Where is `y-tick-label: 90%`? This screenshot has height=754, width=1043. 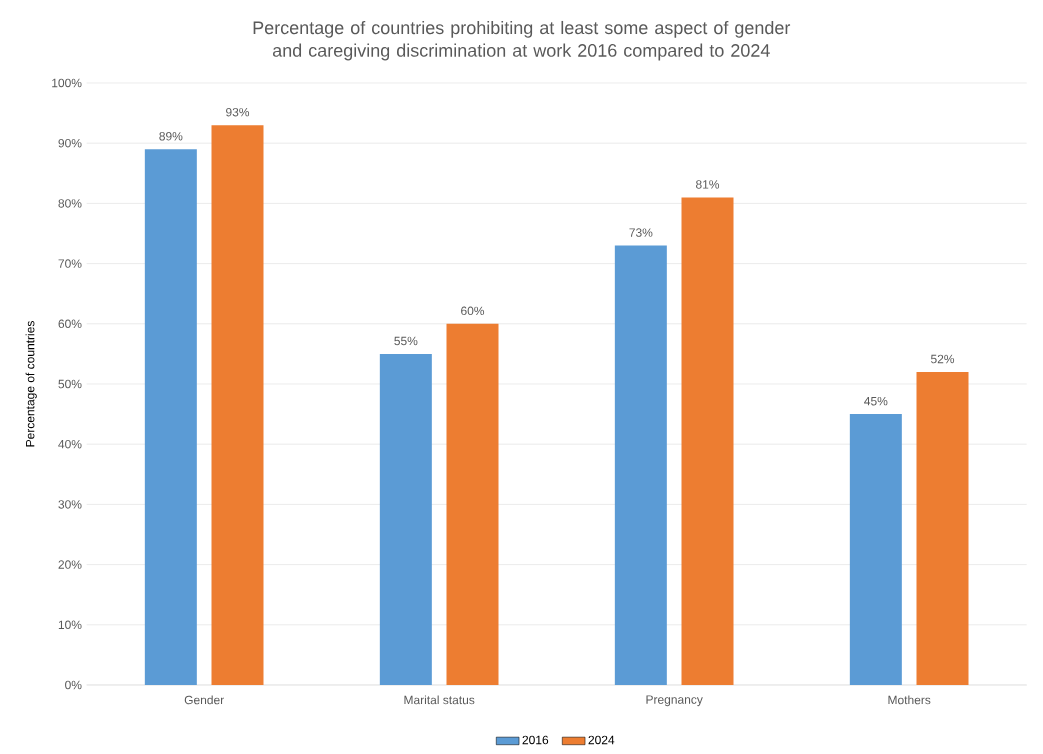
y-tick-label: 90% is located at coordinates (70, 143).